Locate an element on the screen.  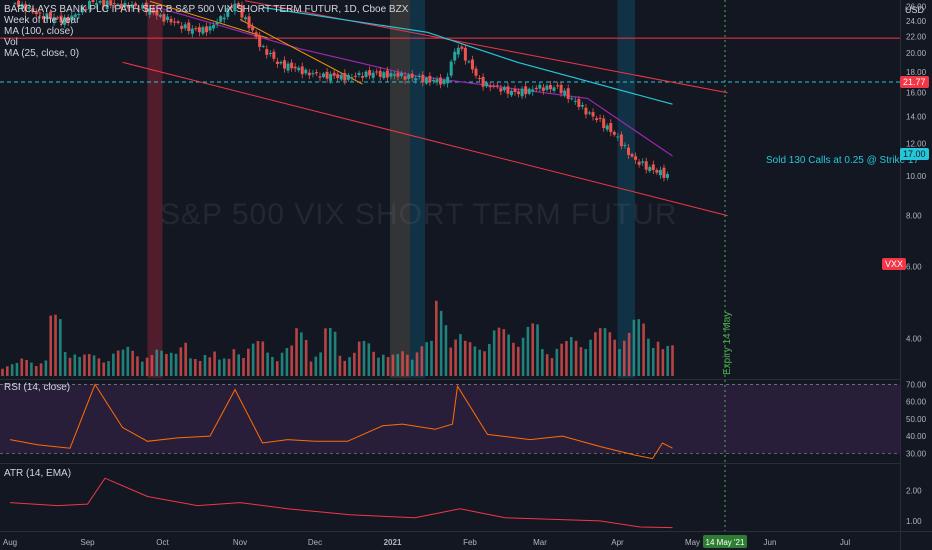
price-tick-label: 10.00 is located at coordinates (916, 176).